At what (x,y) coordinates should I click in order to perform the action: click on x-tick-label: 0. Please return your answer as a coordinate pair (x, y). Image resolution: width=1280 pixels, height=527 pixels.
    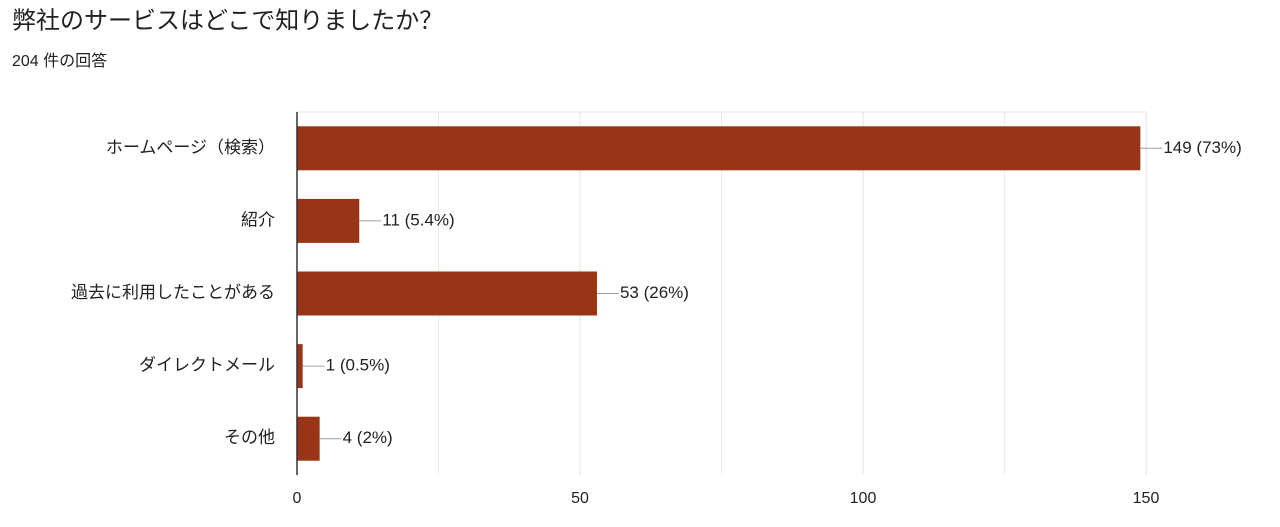
    Looking at the image, I should click on (297, 498).